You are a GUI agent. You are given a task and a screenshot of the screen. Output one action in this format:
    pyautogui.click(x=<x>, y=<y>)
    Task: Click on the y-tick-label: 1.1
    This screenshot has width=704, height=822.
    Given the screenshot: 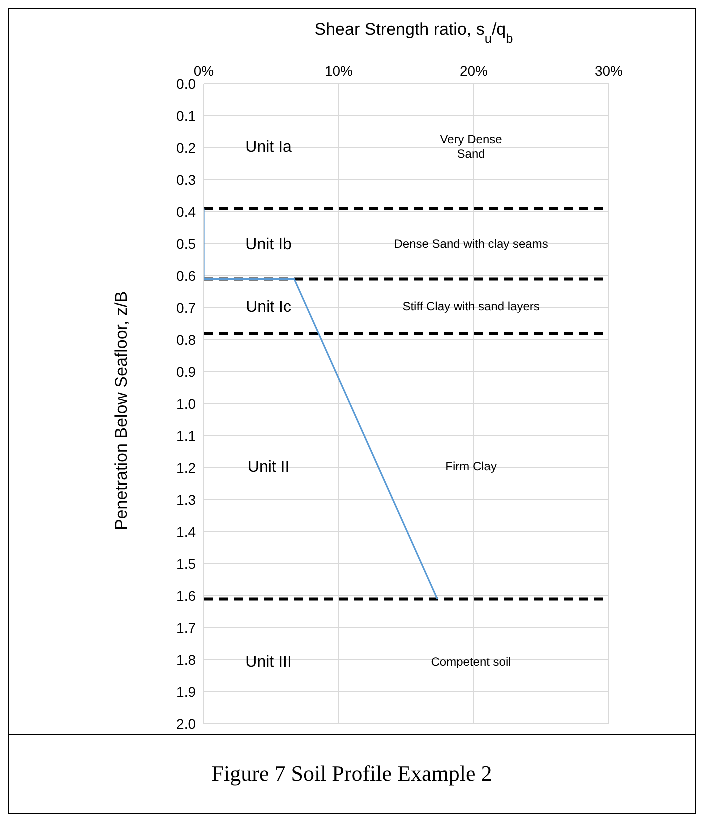 What is the action you would take?
    pyautogui.click(x=186, y=436)
    